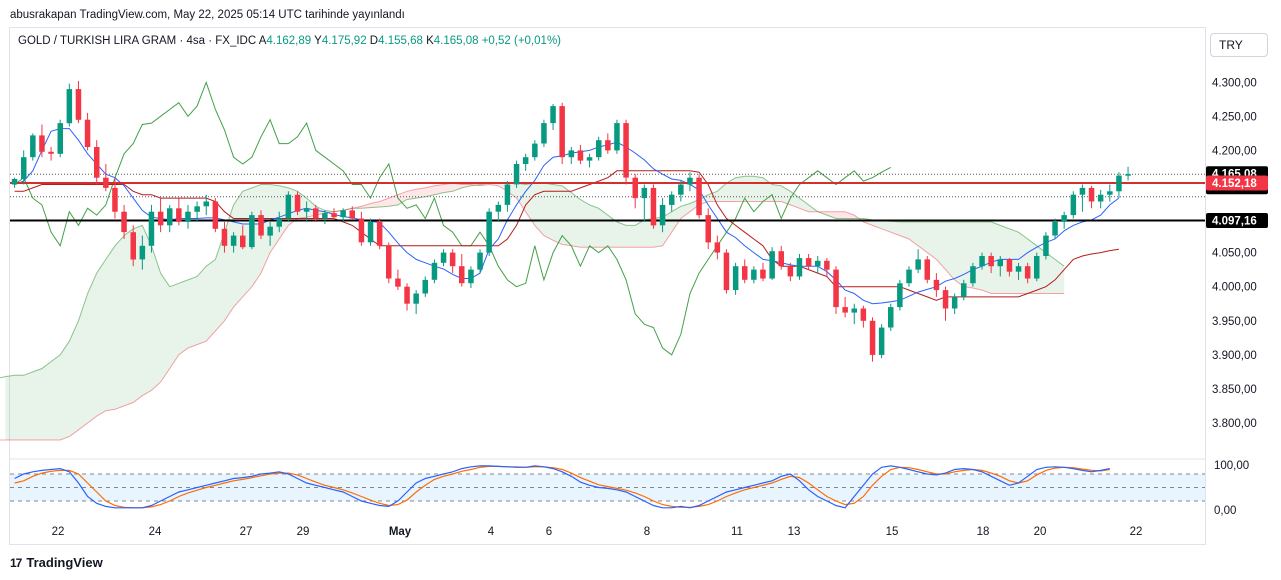 This screenshot has height=580, width=1281. I want to click on currency-button: TRY, so click(1239, 45).